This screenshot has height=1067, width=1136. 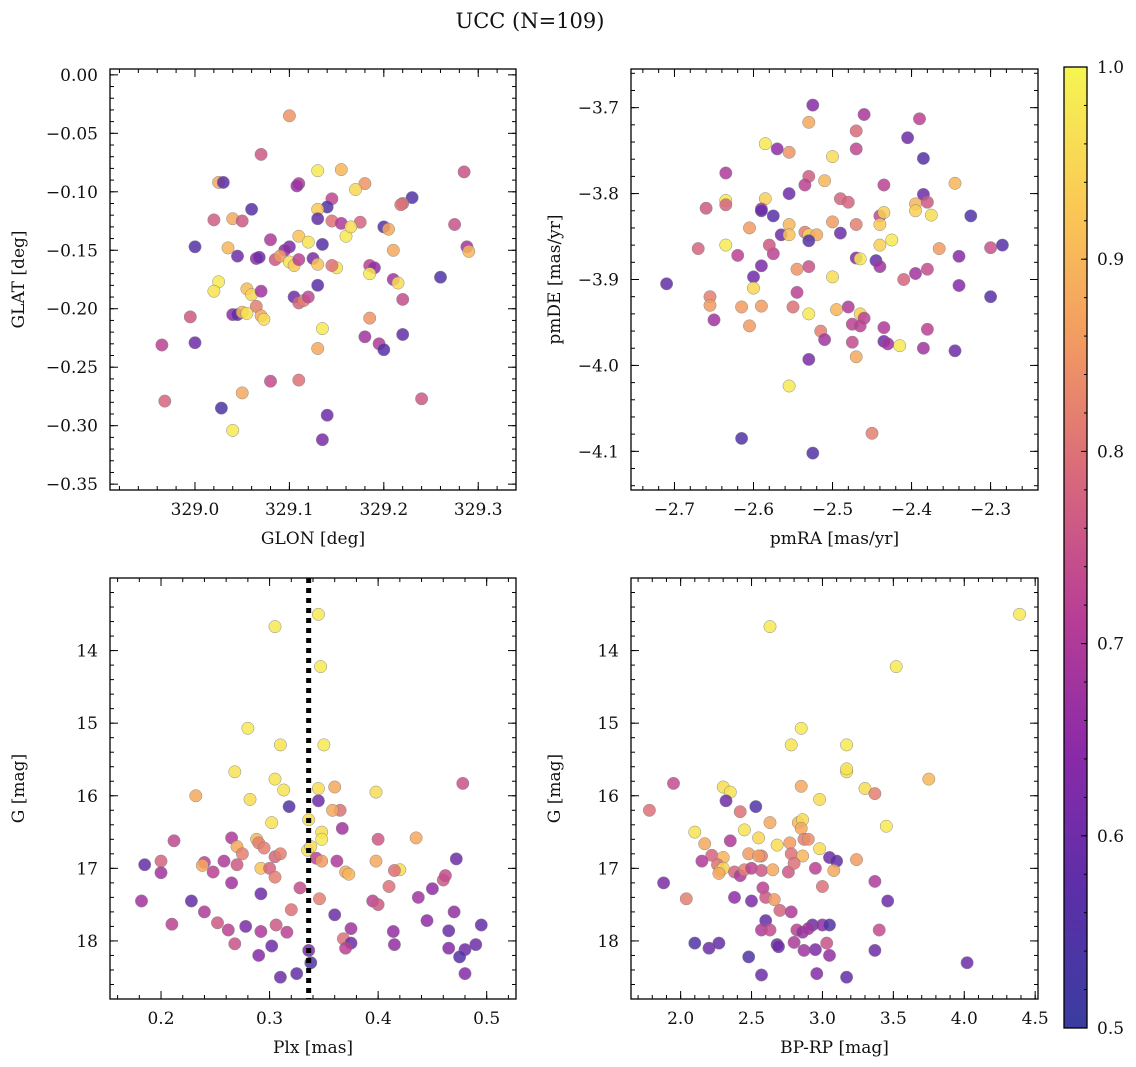 I want to click on colorbar-frame, so click(x=1075, y=547).